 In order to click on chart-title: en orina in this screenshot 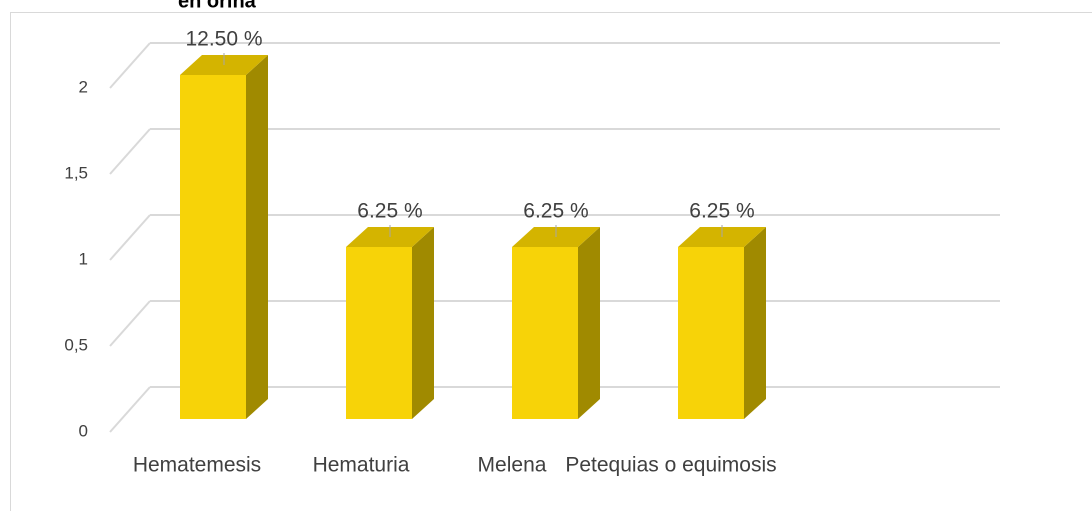, I will do `click(217, 6)`.